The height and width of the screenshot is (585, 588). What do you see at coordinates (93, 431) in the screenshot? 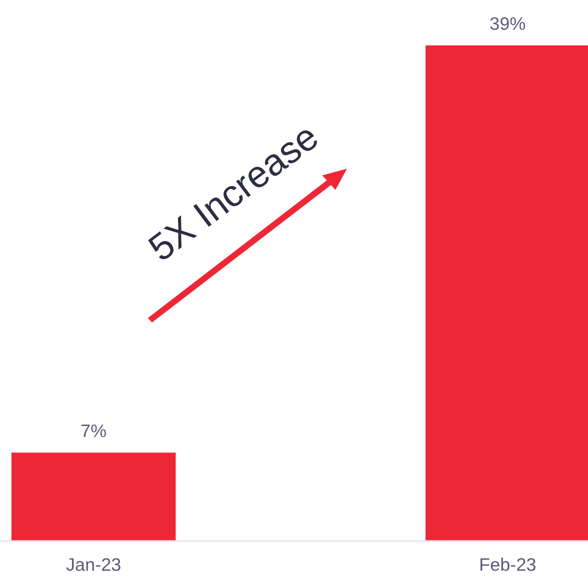
I see `data-label: 7%` at bounding box center [93, 431].